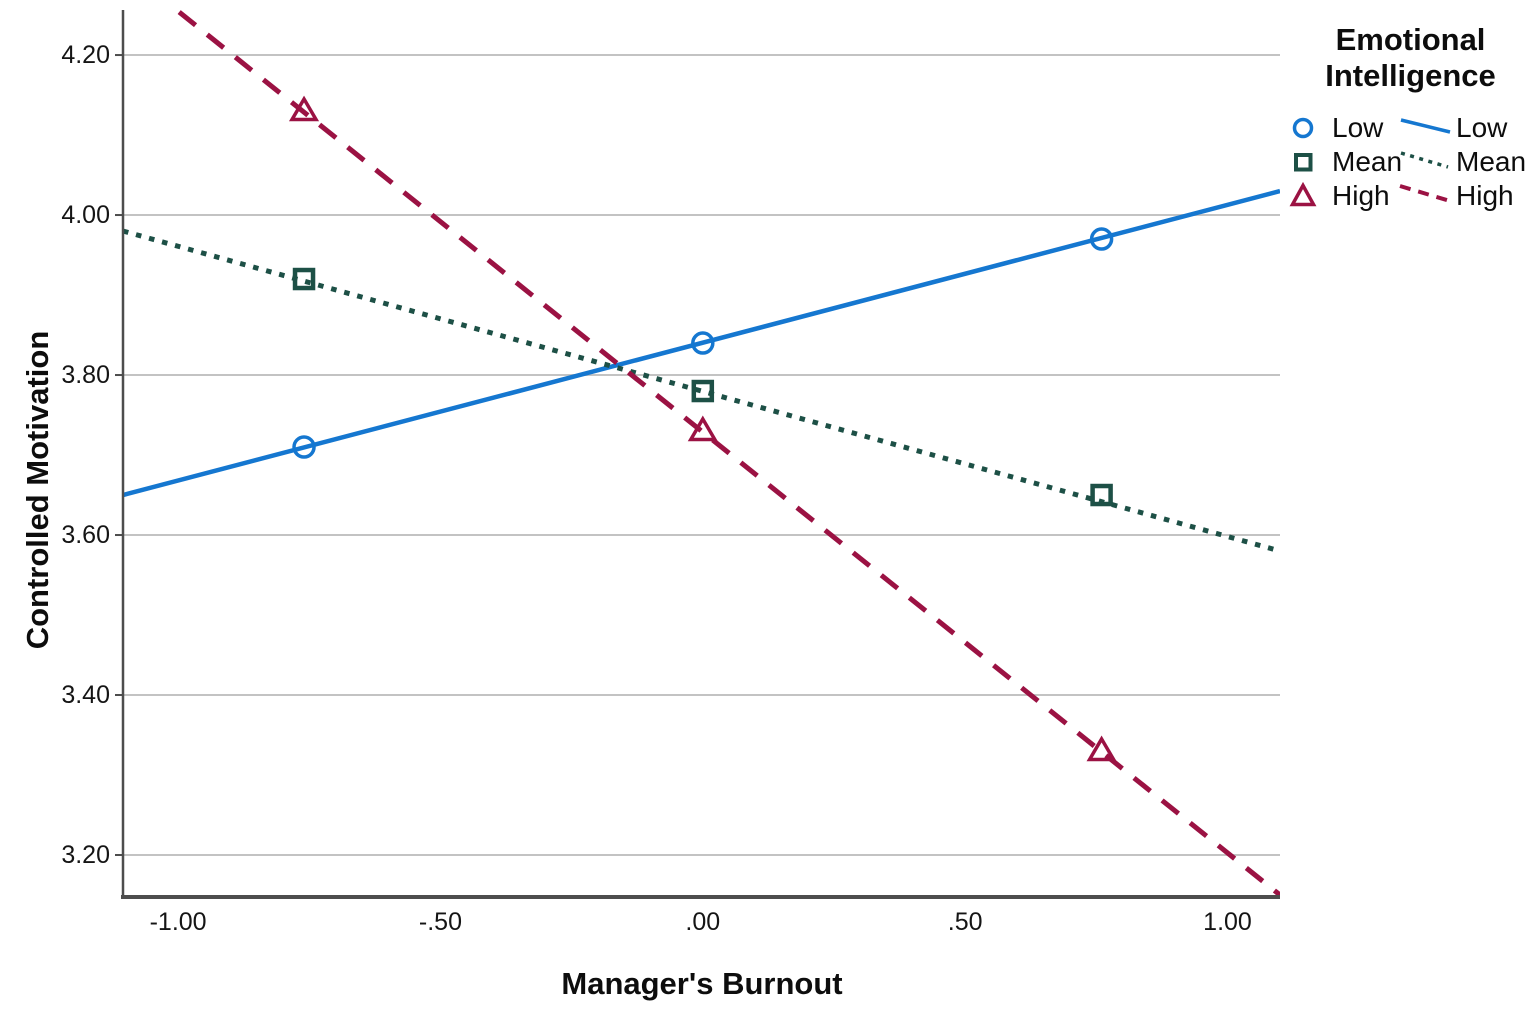 The width and height of the screenshot is (1535, 1009). I want to click on square-marker-icon, so click(1303, 162).